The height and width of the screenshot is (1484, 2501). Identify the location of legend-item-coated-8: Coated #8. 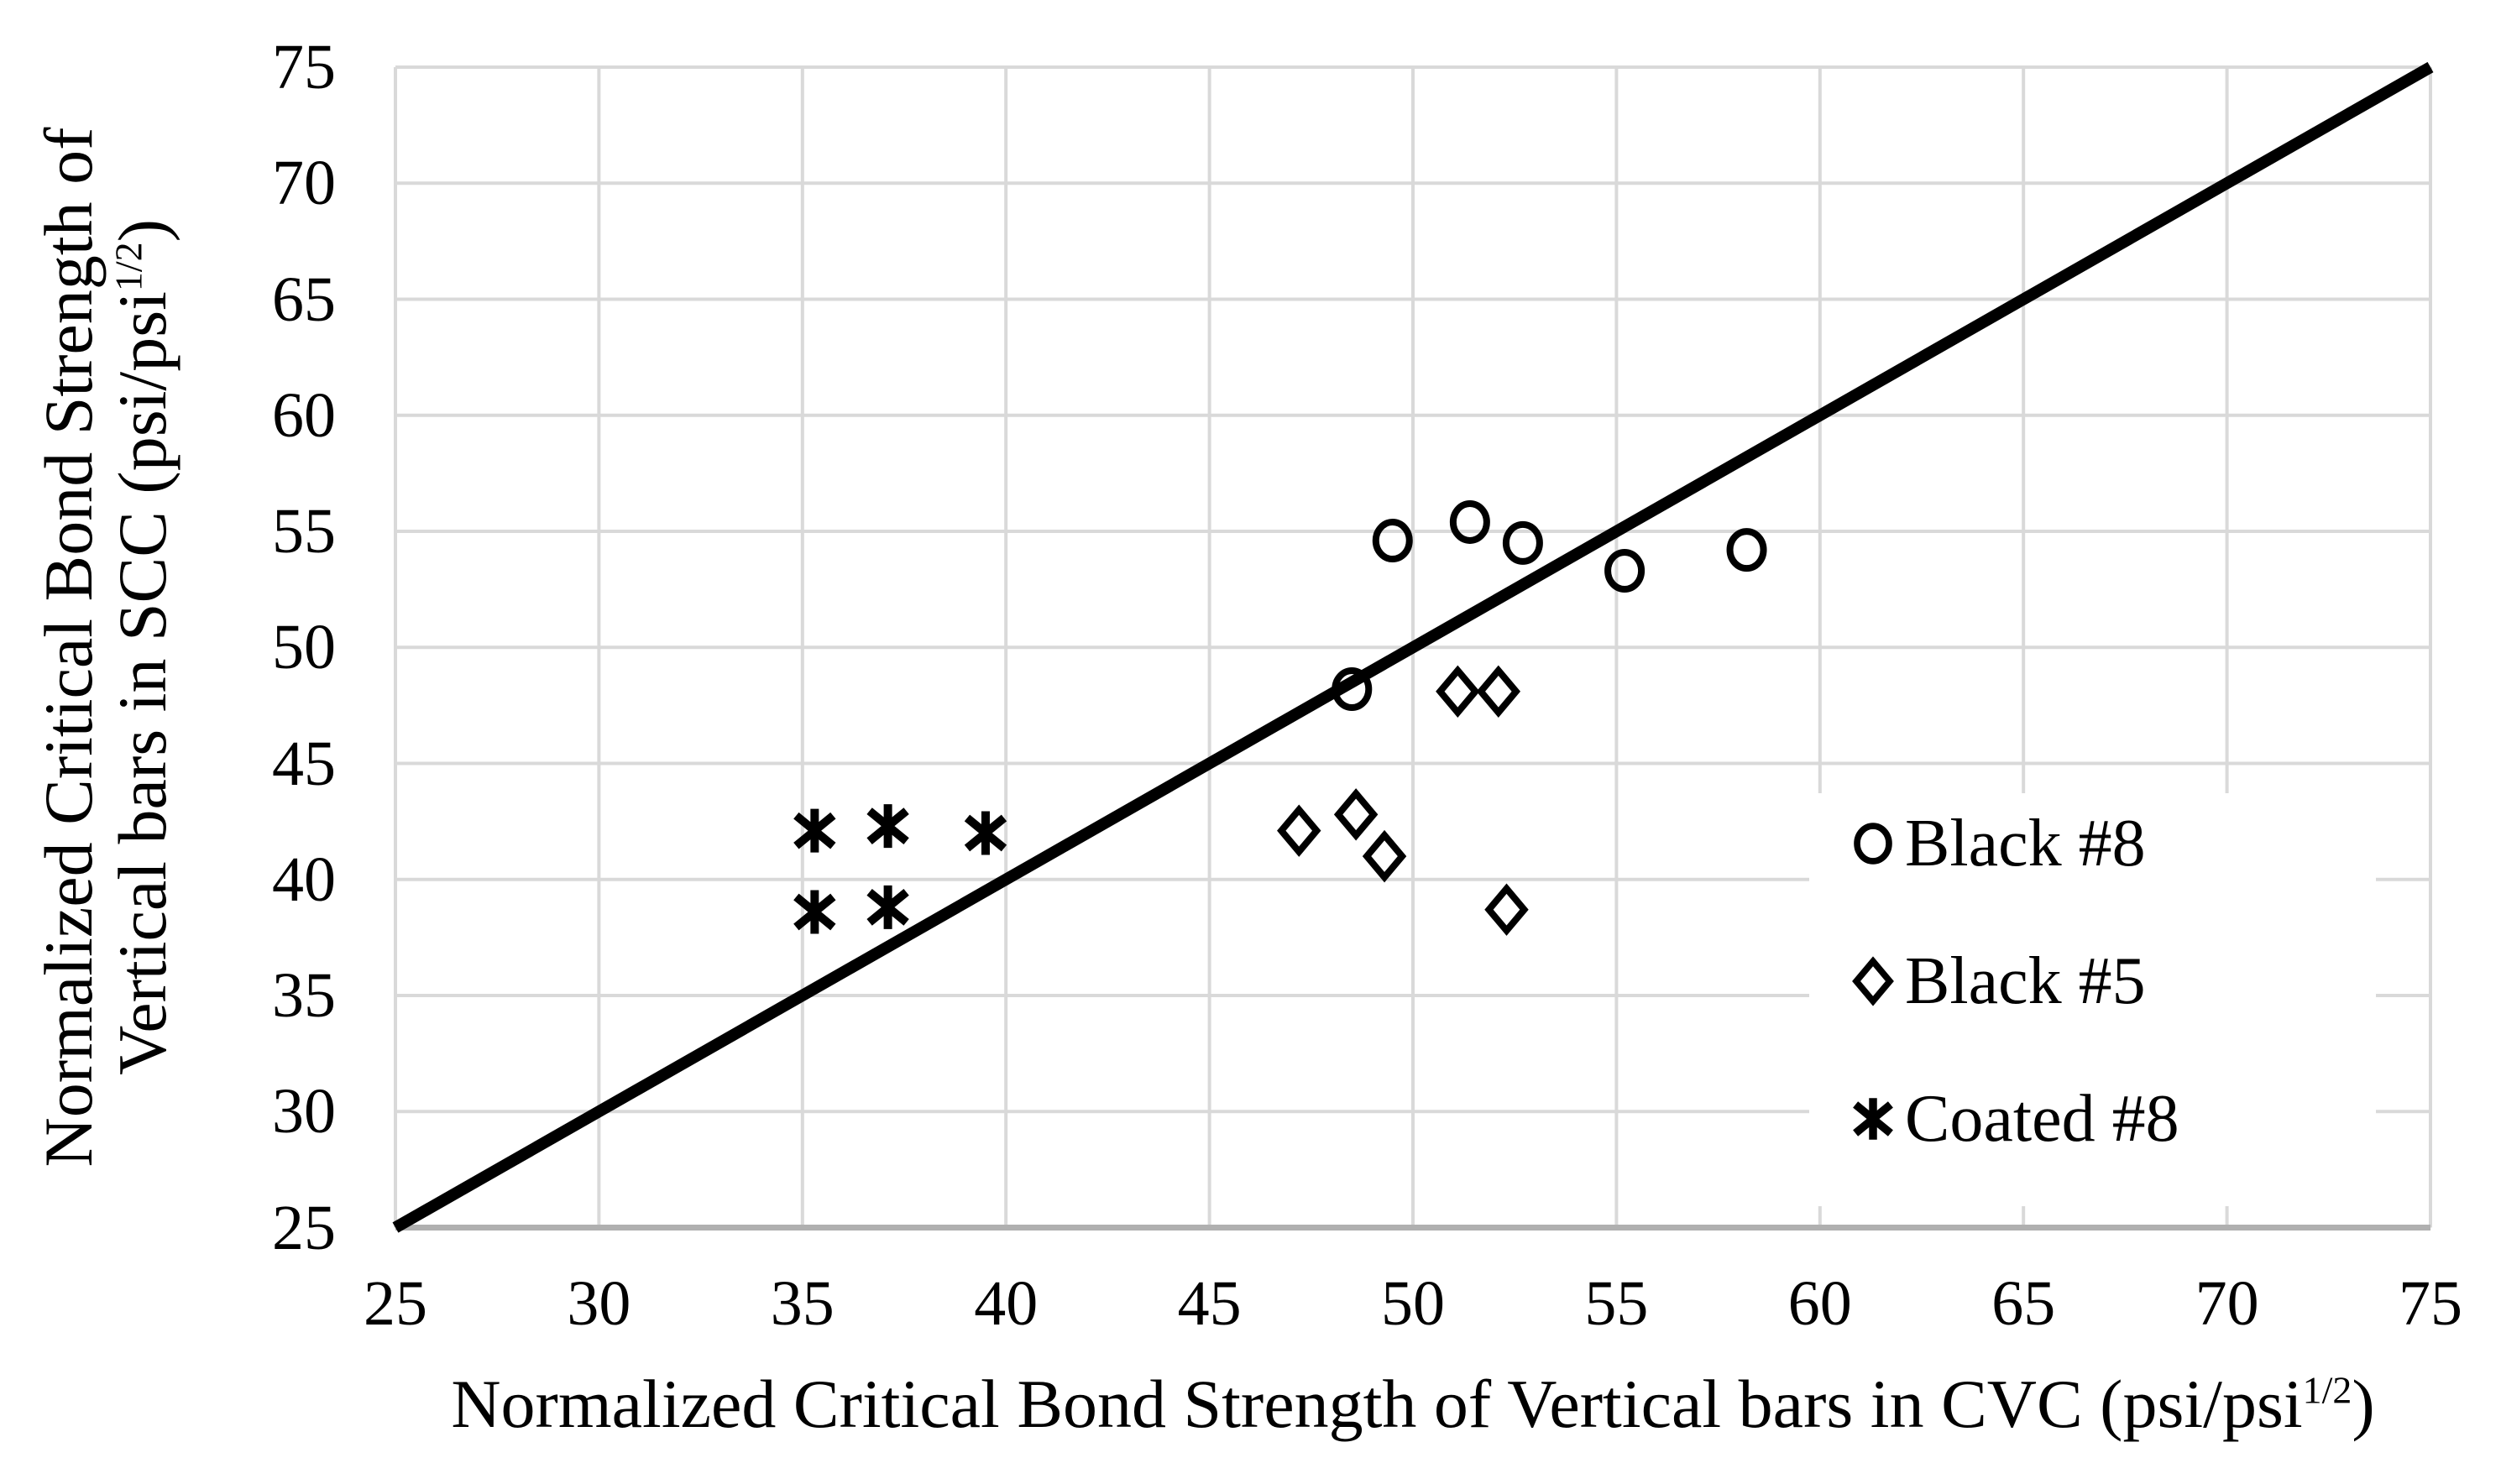
(2092, 1118).